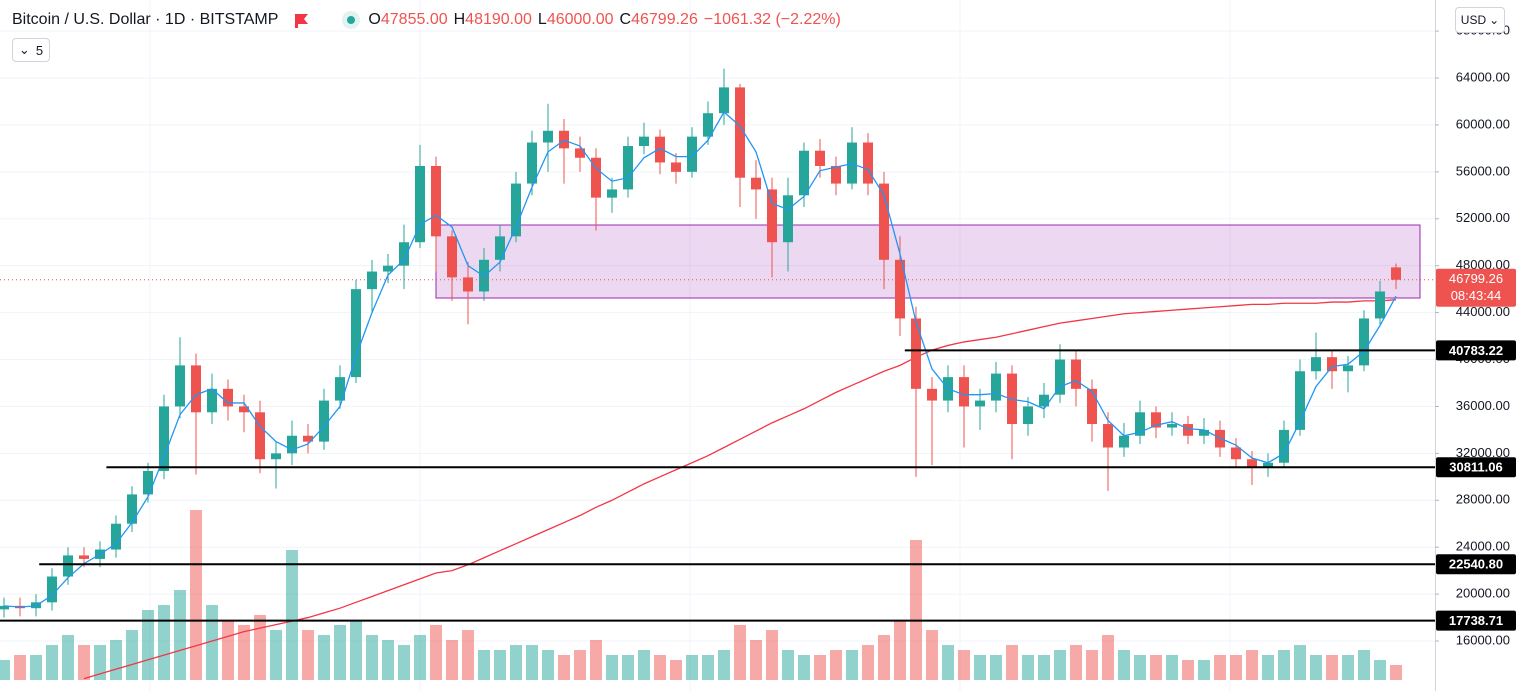 This screenshot has width=1518, height=691. I want to click on level-label: 17738.71, so click(1476, 620).